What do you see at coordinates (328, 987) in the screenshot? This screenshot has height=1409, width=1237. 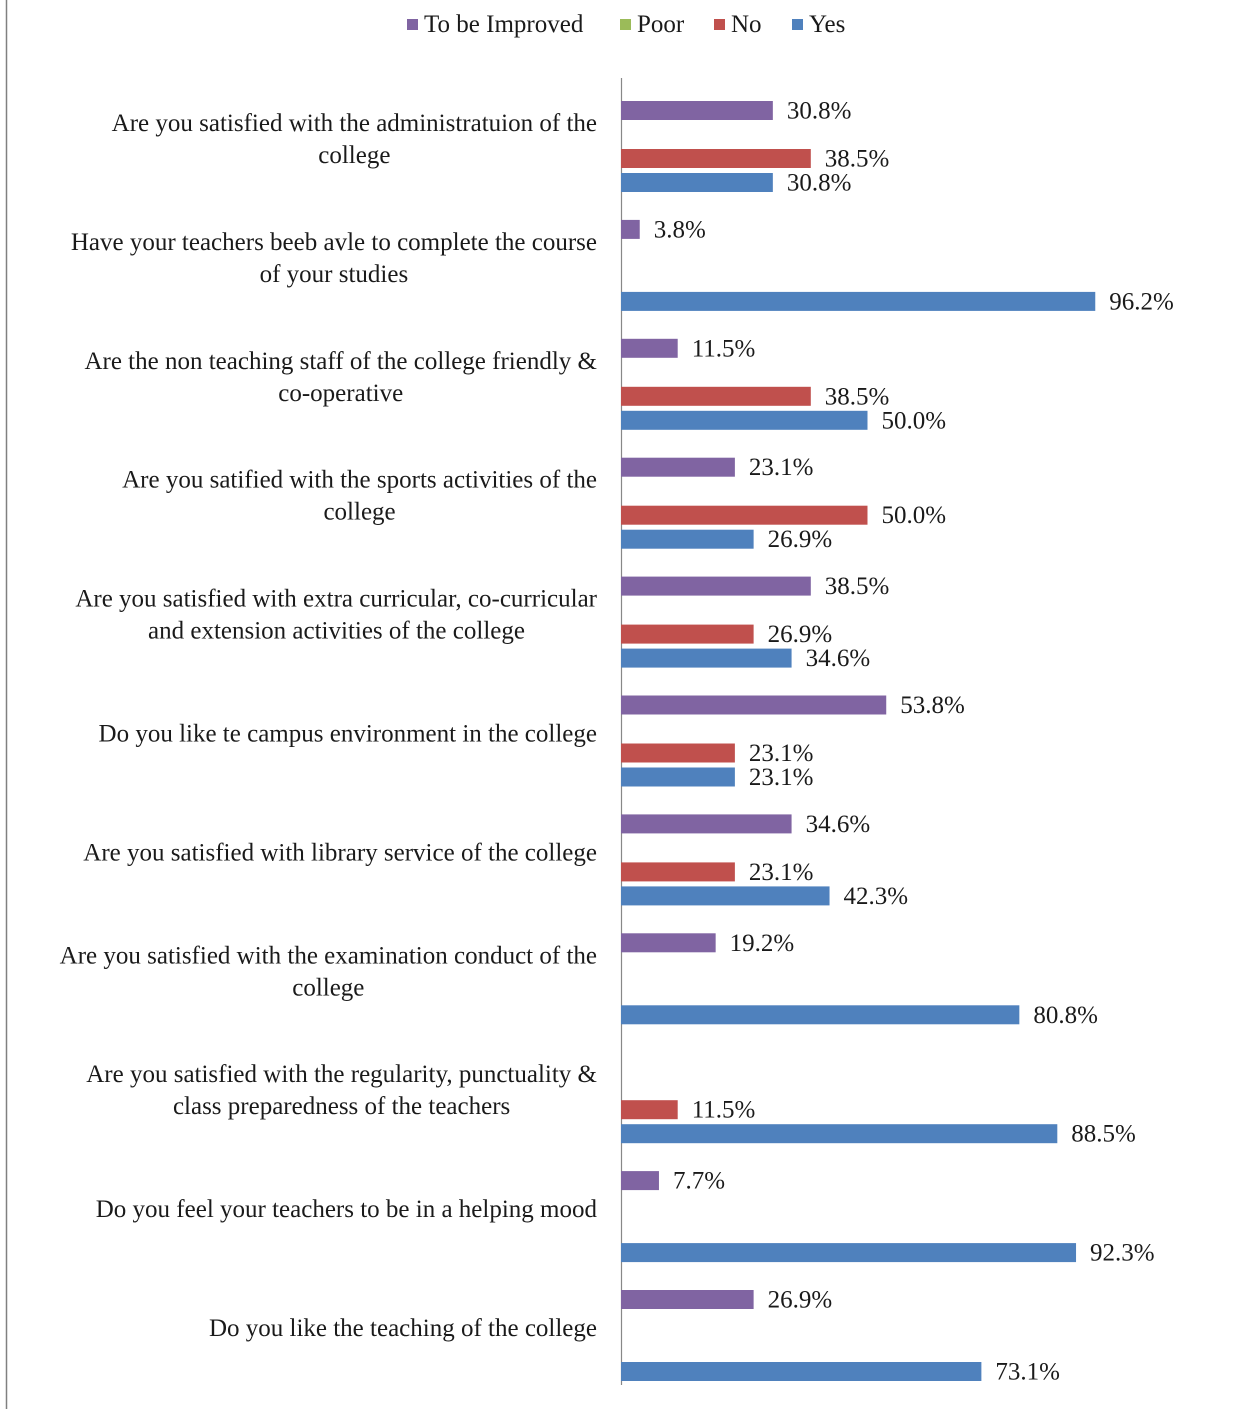 I see `category-label-8-line-2: college` at bounding box center [328, 987].